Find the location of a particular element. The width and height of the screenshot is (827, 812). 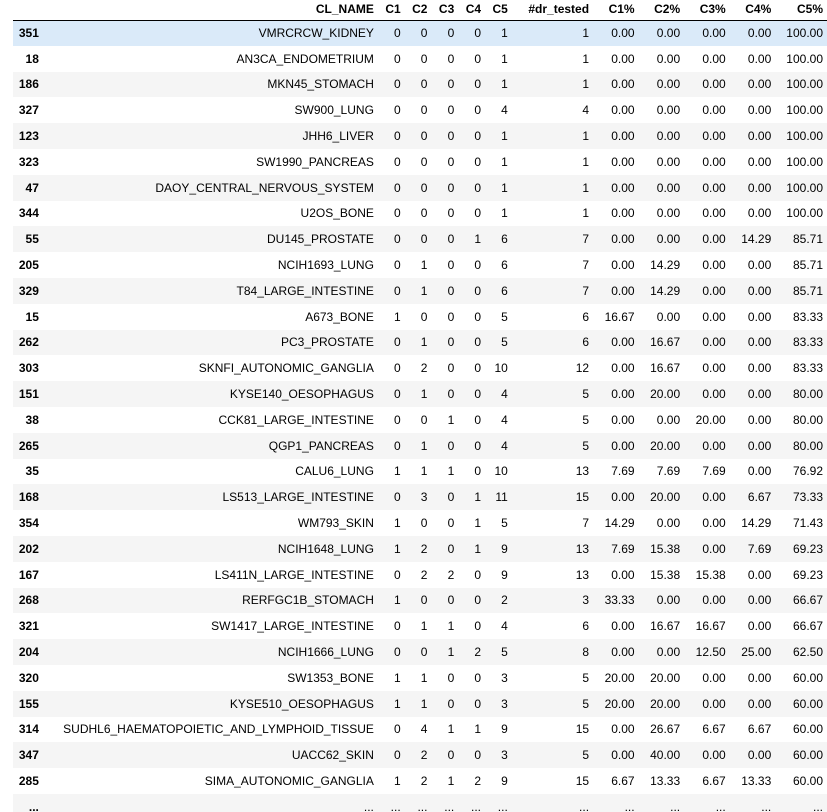

table-cell: SW900_LUNG is located at coordinates (334, 110).